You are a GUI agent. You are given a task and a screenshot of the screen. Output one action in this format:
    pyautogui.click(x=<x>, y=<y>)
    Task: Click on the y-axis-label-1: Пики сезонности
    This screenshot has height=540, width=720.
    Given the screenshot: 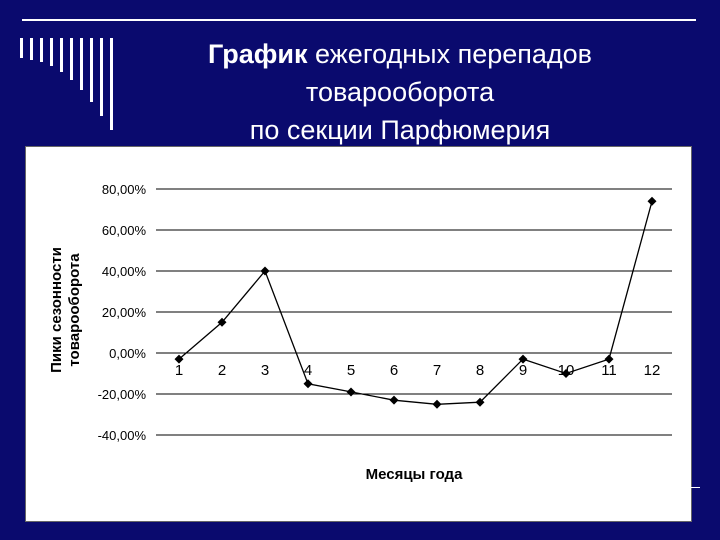 What is the action you would take?
    pyautogui.click(x=56, y=310)
    